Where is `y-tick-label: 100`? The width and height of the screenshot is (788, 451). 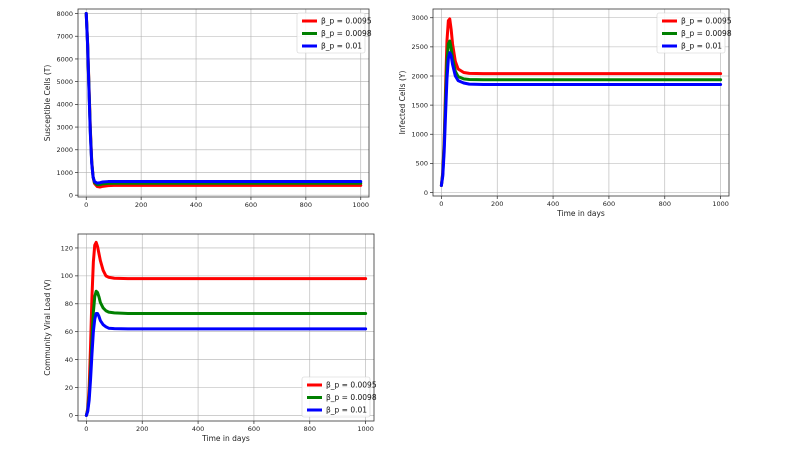
y-tick-label: 100 is located at coordinates (67, 276).